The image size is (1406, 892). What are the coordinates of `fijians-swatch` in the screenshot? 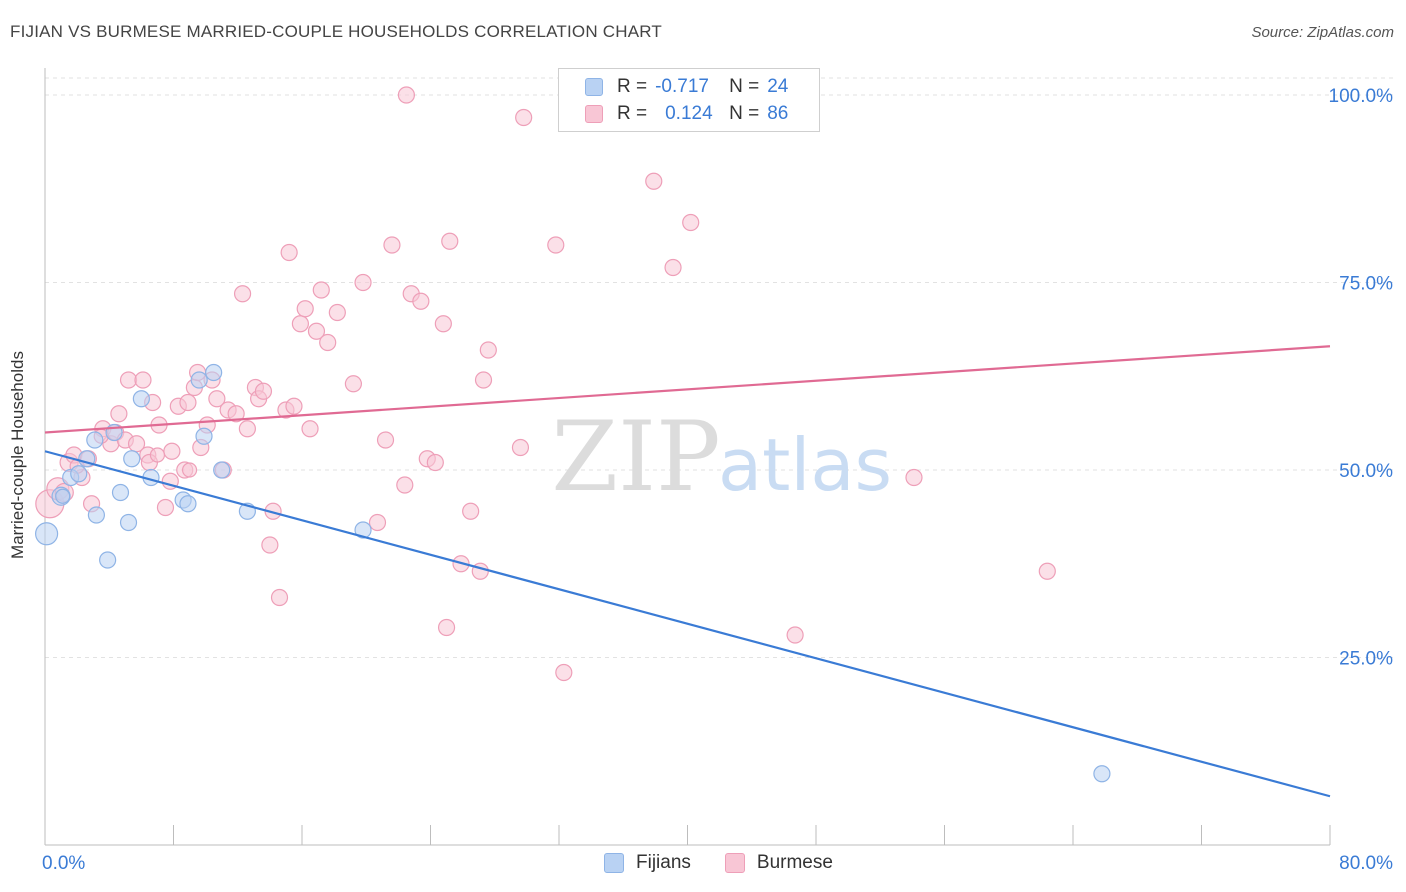 It's located at (594, 87).